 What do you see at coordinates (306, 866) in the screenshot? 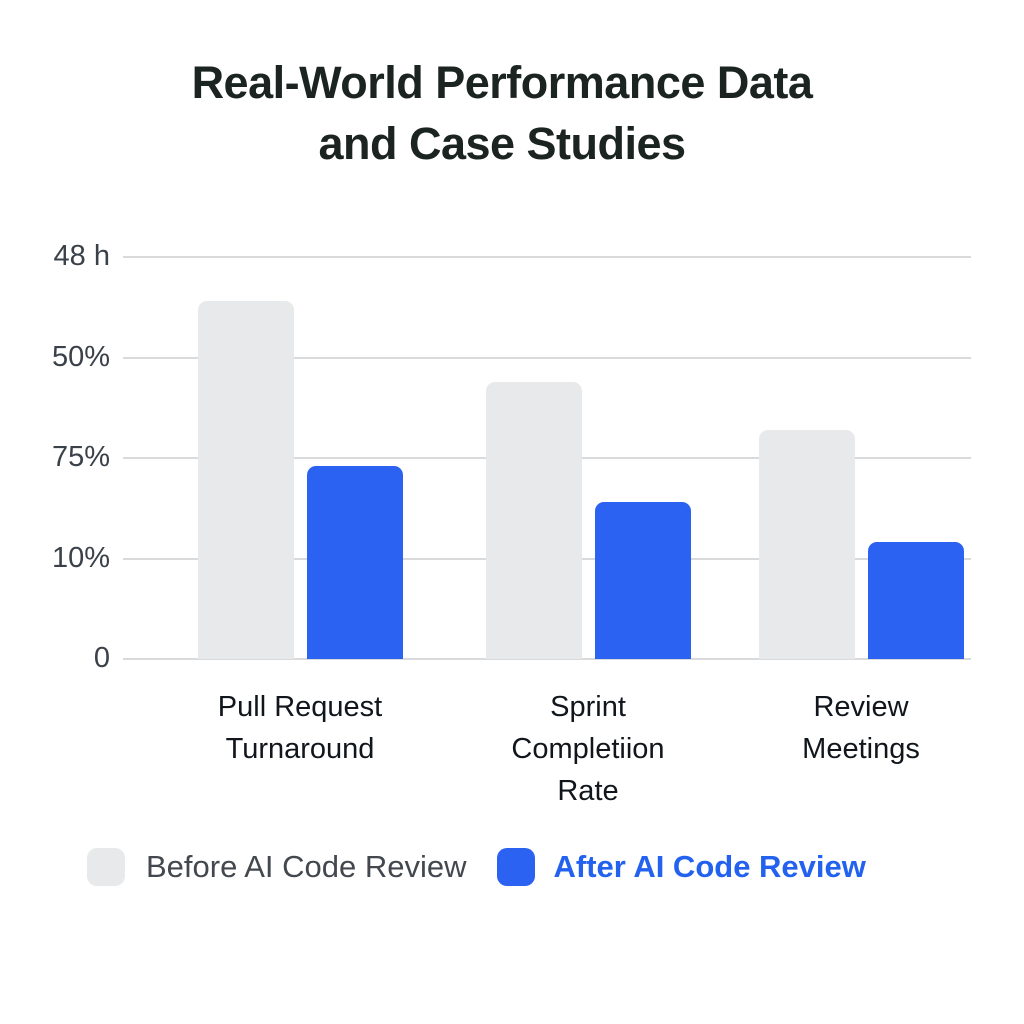
I see `legend-label-before: Before AI Code Review` at bounding box center [306, 866].